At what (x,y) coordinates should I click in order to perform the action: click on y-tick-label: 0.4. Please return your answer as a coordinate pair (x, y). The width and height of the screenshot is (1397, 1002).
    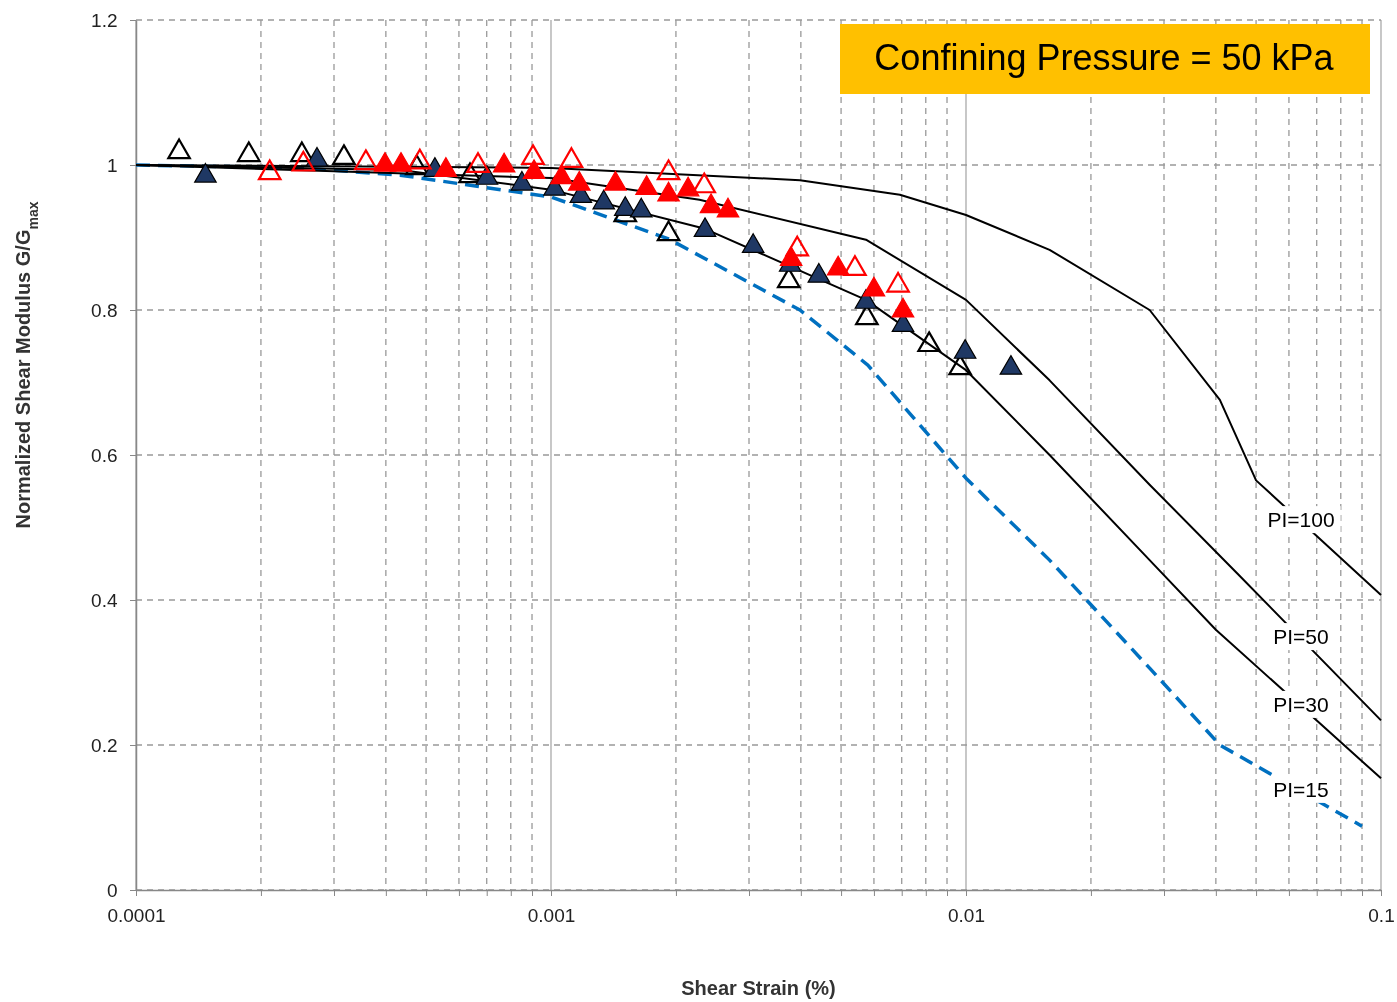
    Looking at the image, I should click on (104, 600).